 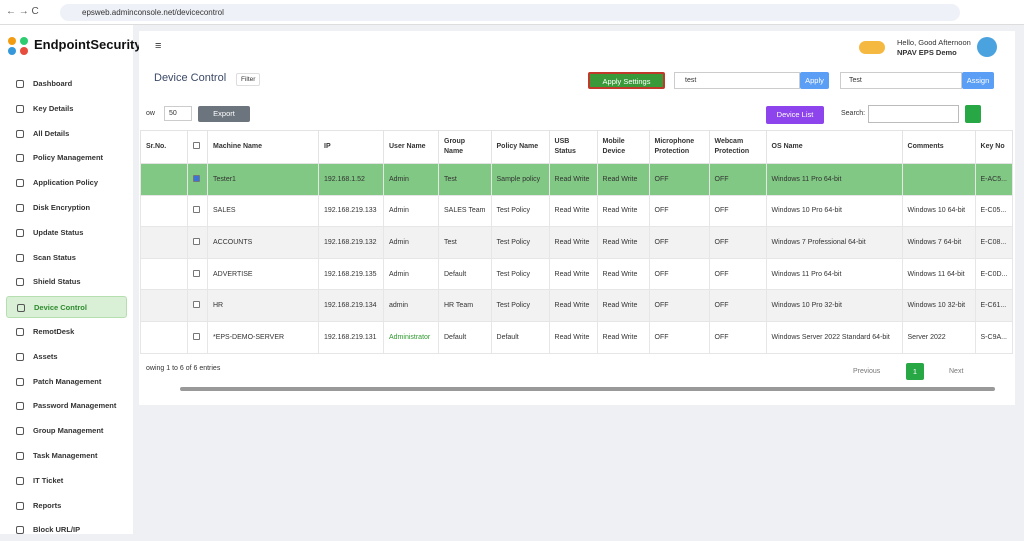 I want to click on cell-text: Default, so click(x=455, y=337).